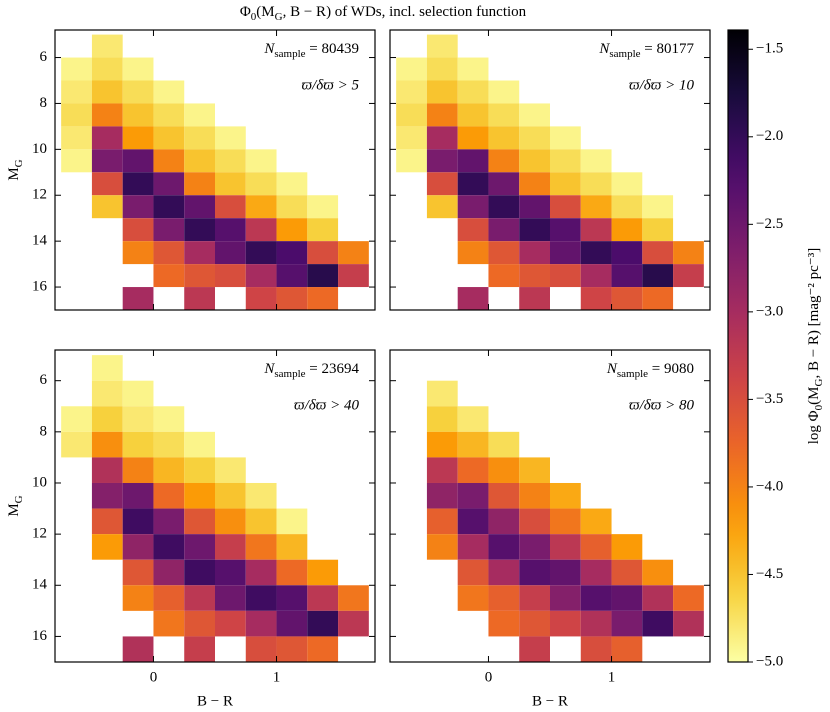 This screenshot has width=830, height=712. I want to click on annotation-condition: ϖ/δϖ > 40, so click(326, 405).